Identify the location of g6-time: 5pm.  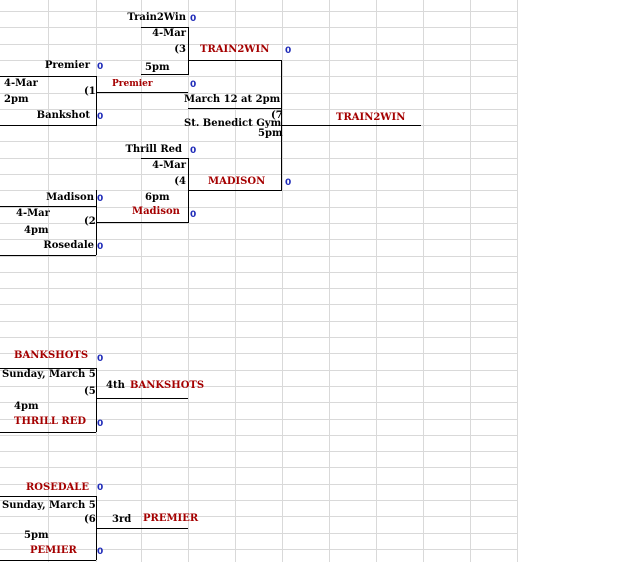
(36, 535).